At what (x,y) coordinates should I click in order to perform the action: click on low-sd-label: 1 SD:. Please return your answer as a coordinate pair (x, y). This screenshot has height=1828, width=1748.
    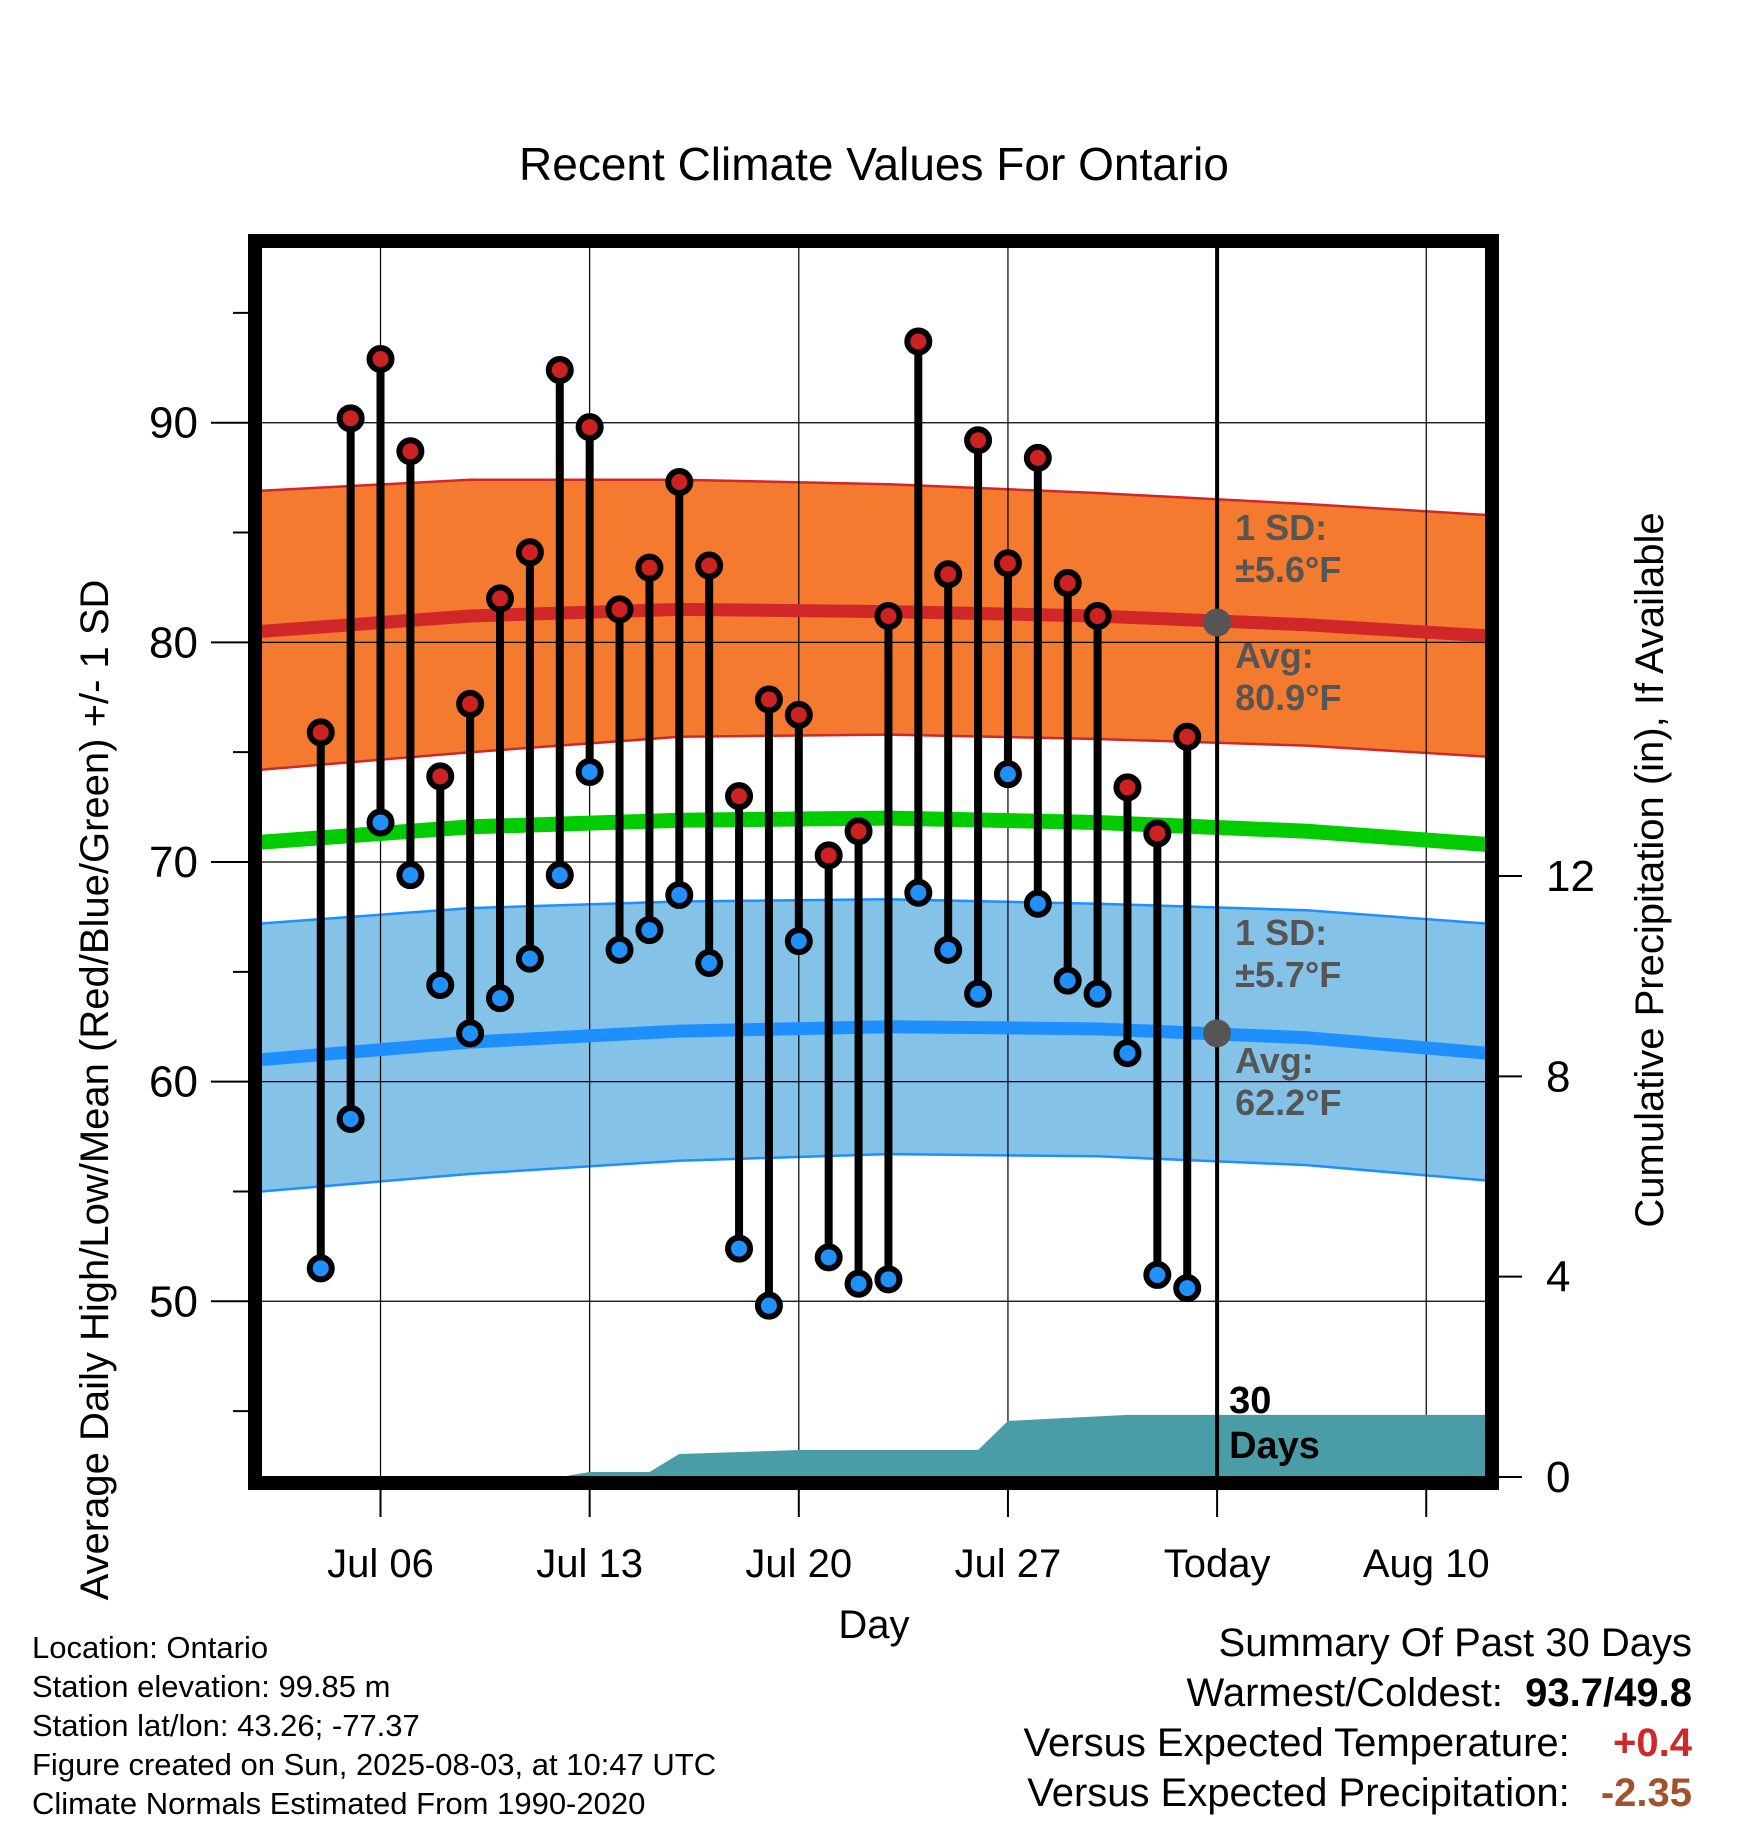
    Looking at the image, I should click on (1281, 932).